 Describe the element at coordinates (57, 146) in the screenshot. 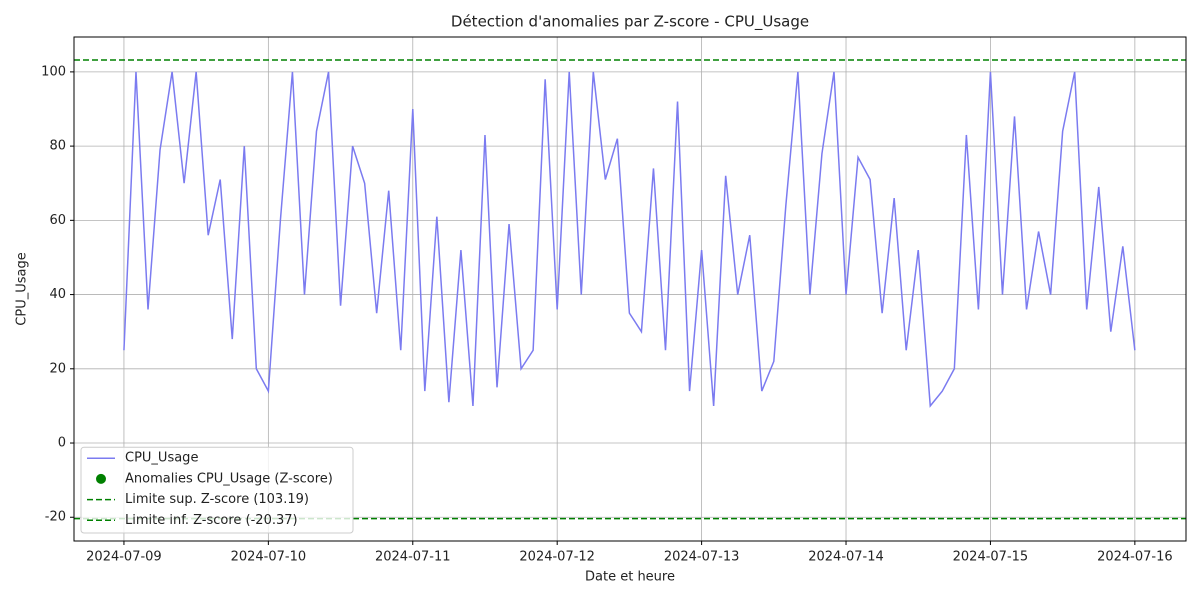

I see `y-tick-label: 80` at that location.